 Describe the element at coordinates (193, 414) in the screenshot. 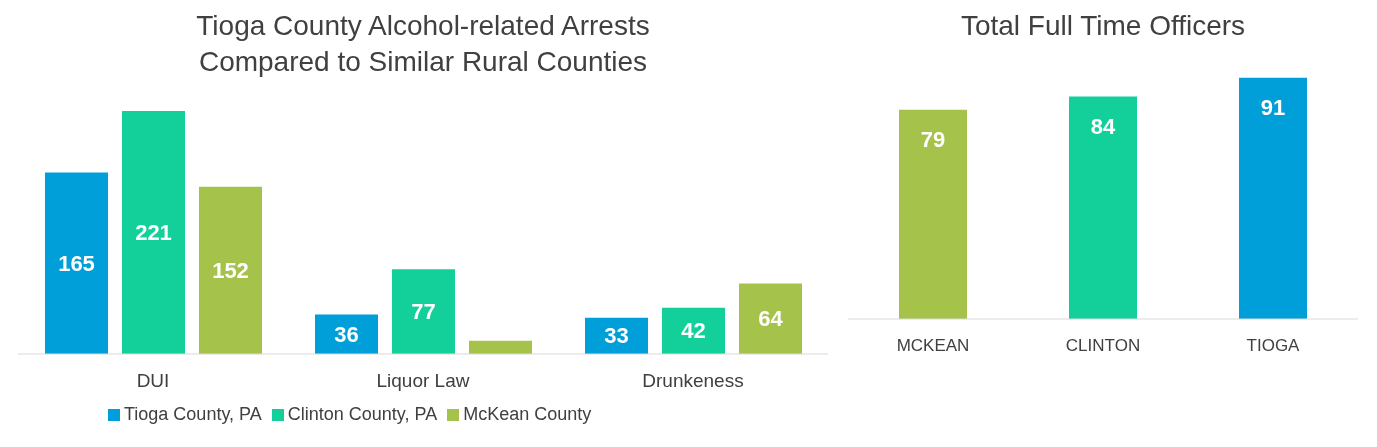

I see `legend-label: Tioga County, PA` at that location.